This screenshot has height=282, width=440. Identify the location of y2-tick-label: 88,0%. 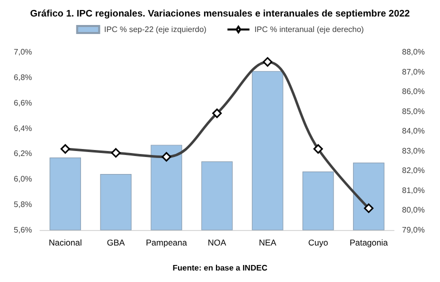
(413, 52).